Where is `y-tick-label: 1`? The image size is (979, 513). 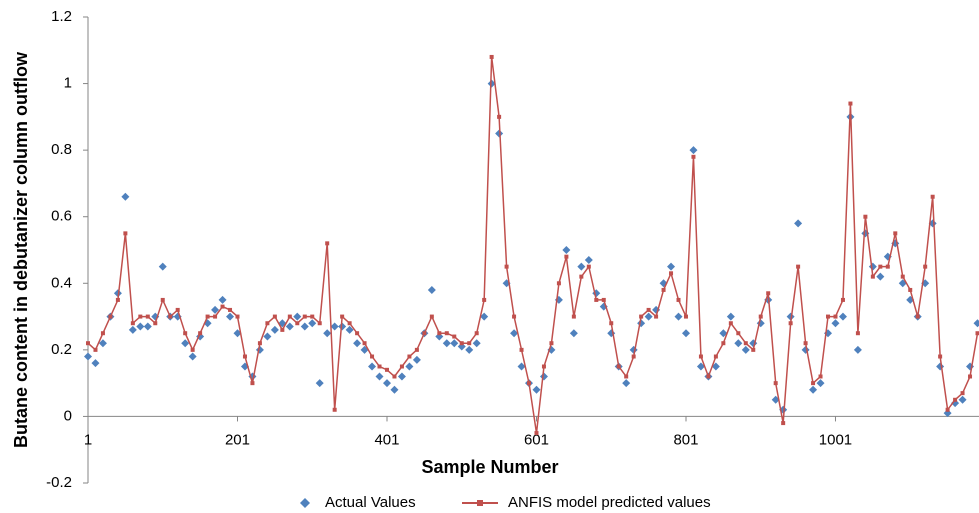 y-tick-label: 1 is located at coordinates (68, 83).